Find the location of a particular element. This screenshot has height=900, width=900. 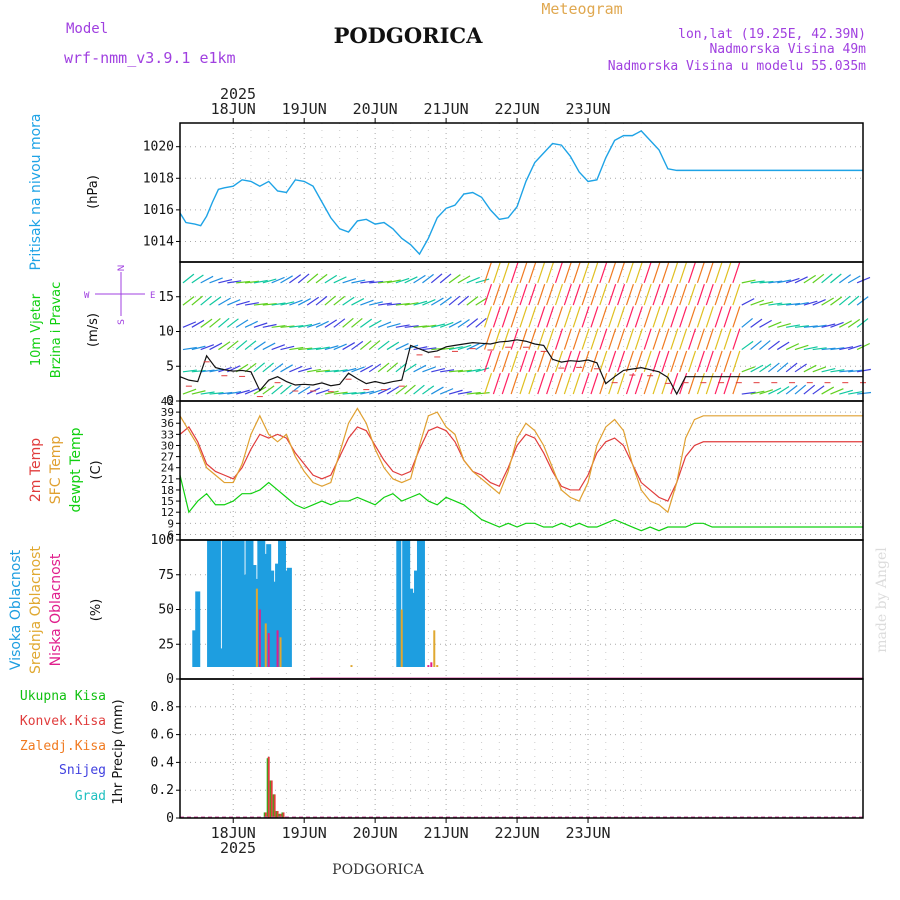

wind-key-e: E is located at coordinates (152, 296).